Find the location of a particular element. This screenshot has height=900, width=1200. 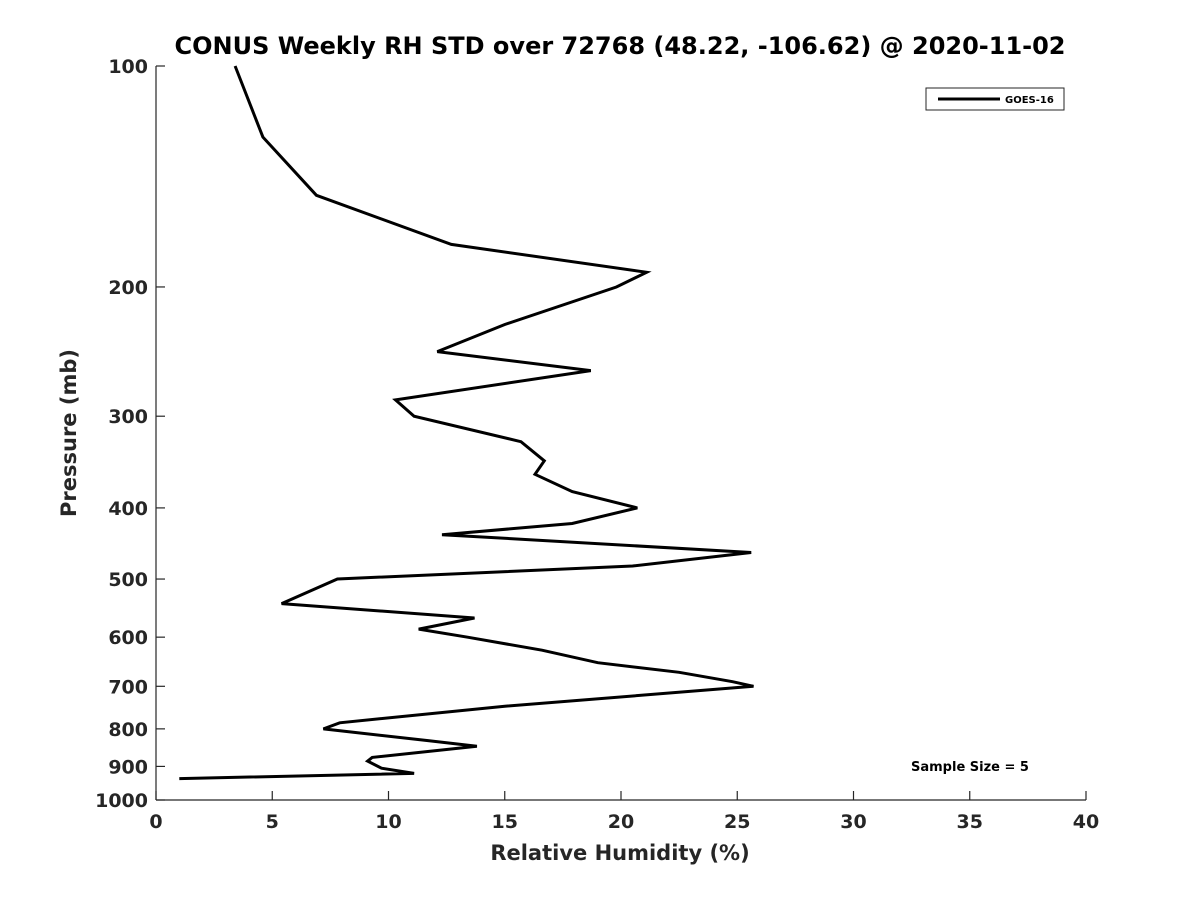

x-tick-label: 15 is located at coordinates (505, 822).